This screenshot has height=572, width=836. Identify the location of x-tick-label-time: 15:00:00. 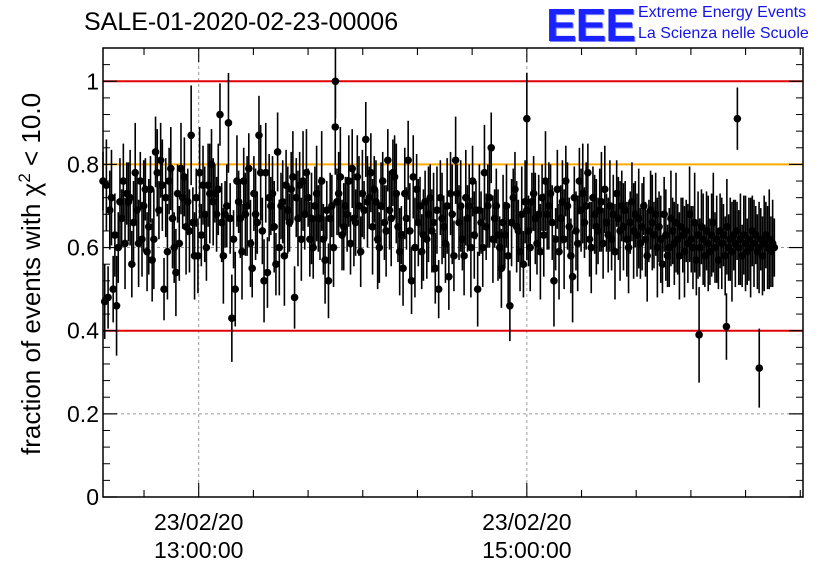
(527, 550).